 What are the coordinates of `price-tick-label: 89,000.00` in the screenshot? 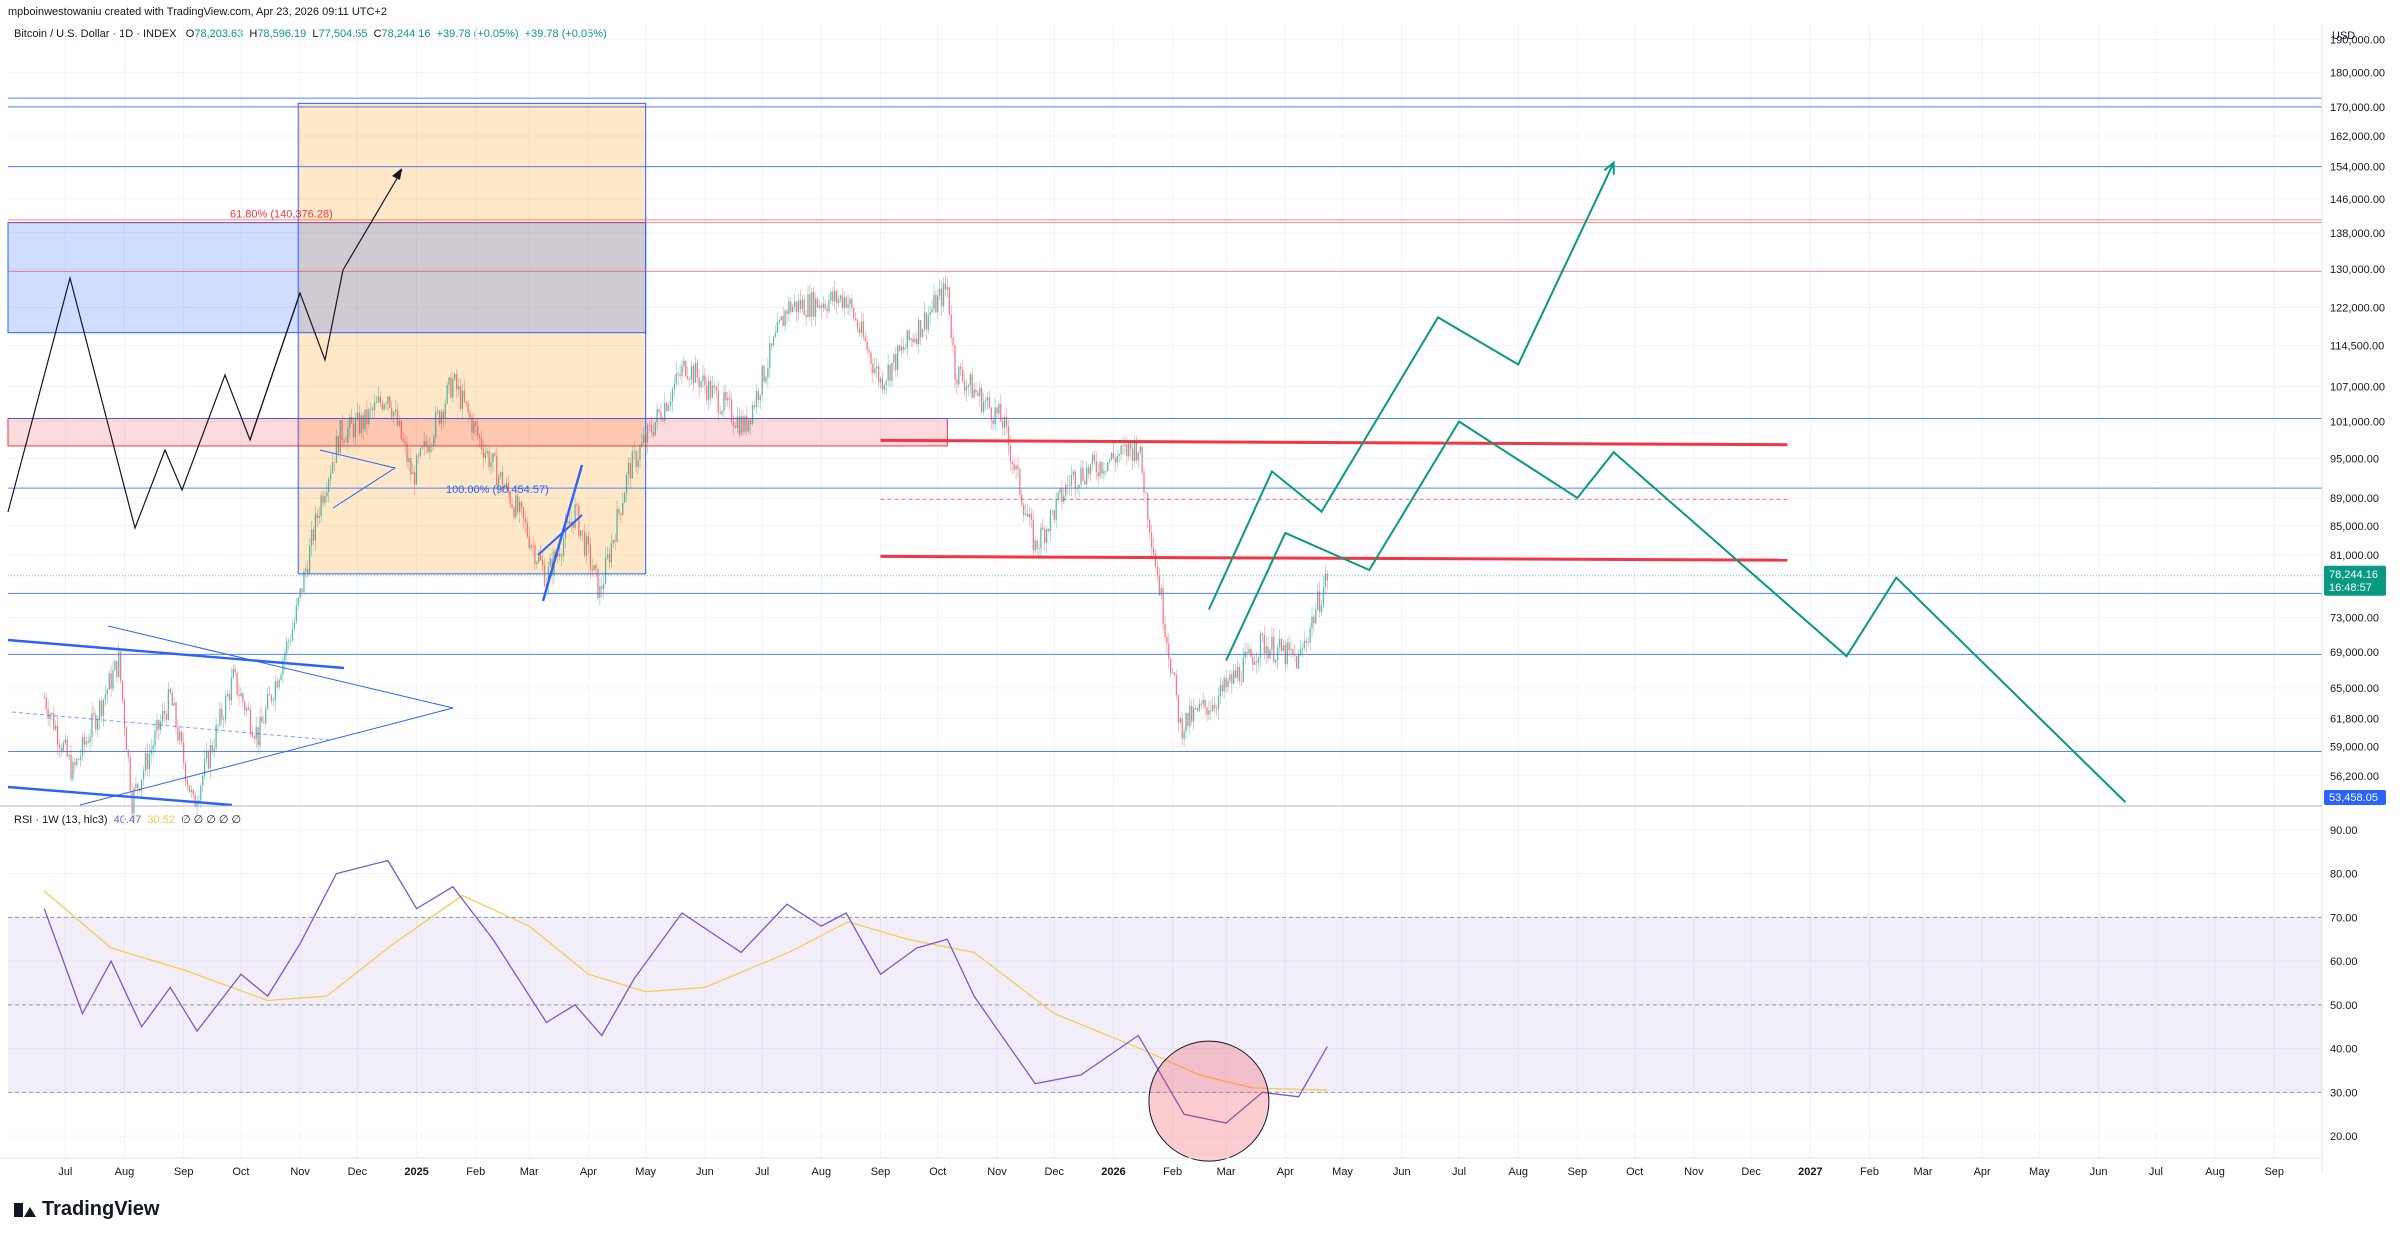 It's located at (2354, 499).